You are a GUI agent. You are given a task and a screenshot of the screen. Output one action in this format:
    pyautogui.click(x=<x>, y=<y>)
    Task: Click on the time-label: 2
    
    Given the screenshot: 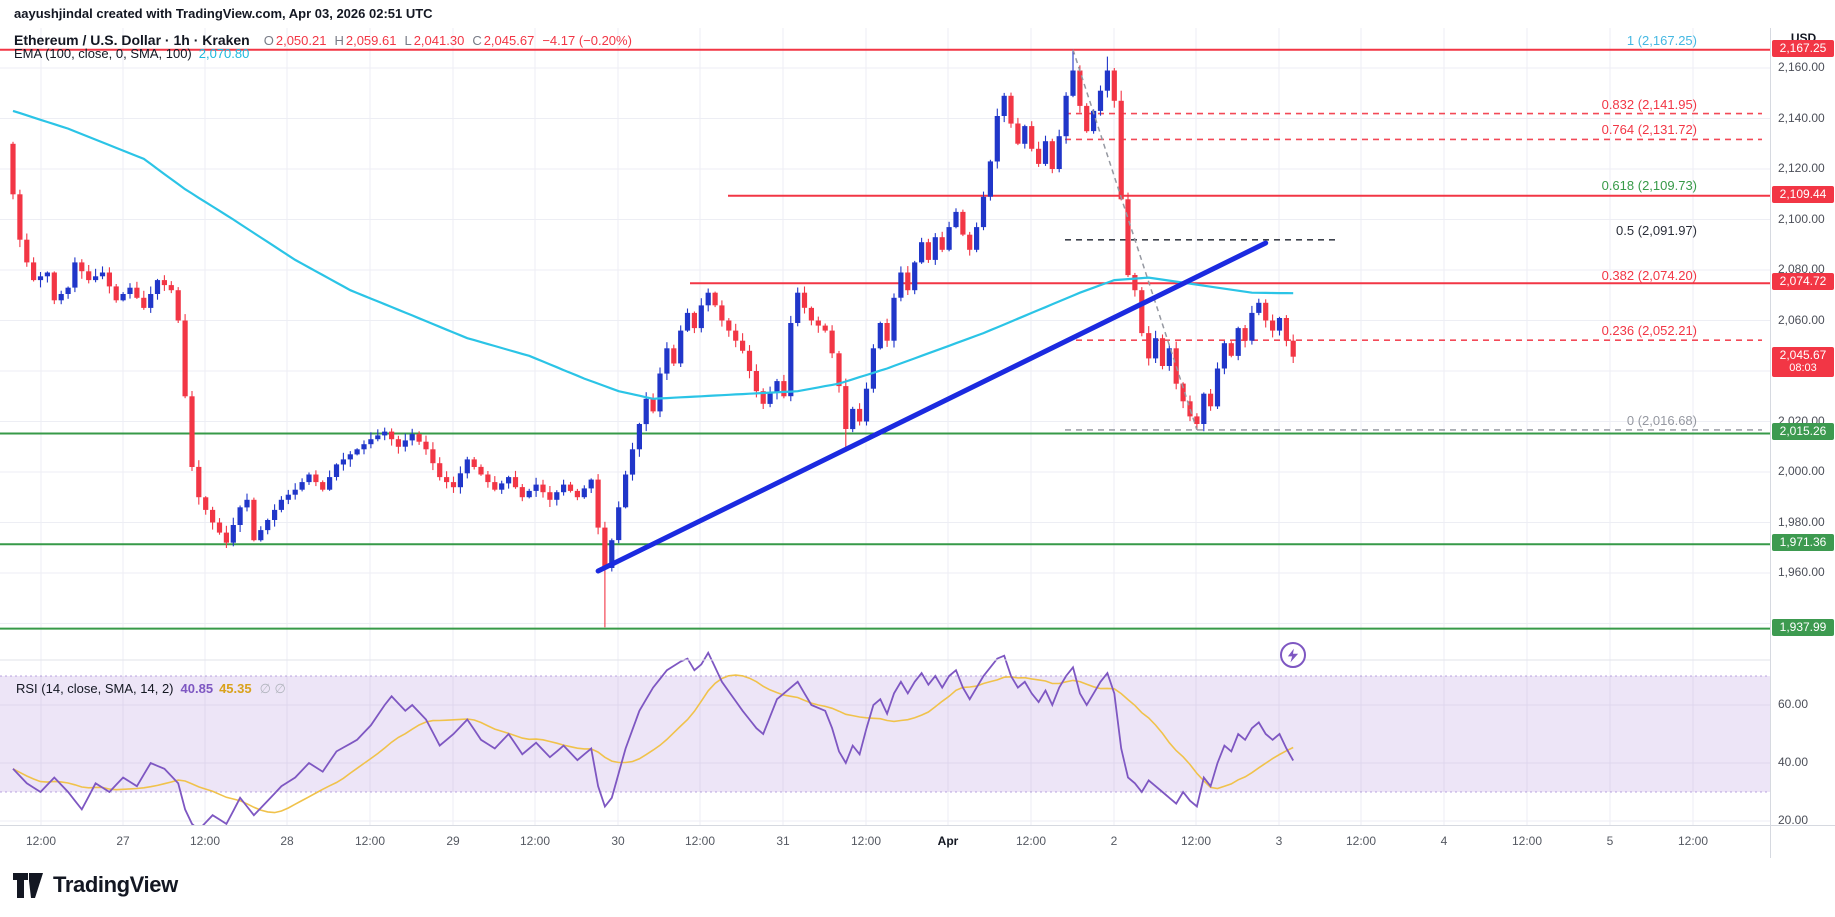 What is the action you would take?
    pyautogui.click(x=1114, y=841)
    